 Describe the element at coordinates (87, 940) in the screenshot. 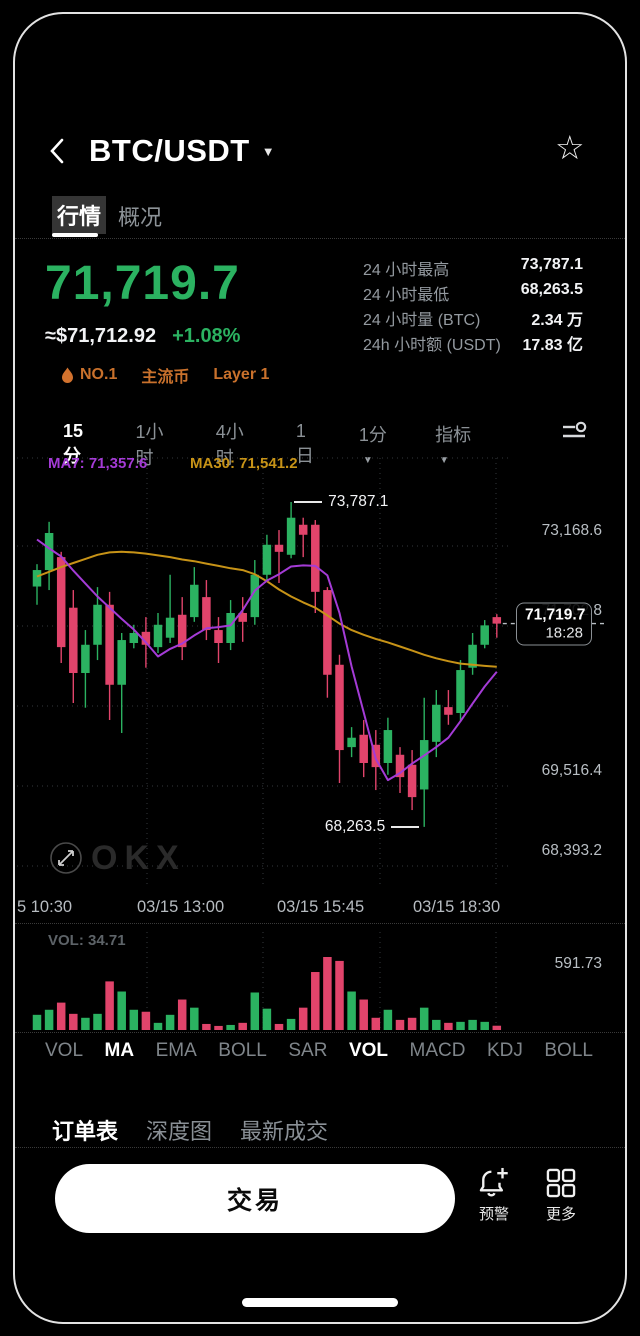

I see `volume-label: VOL: 34.71` at that location.